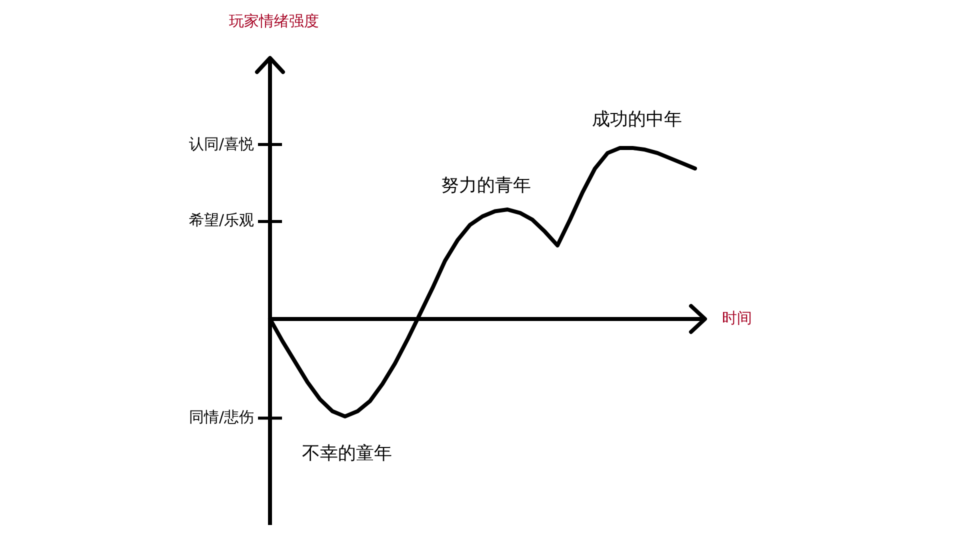  Describe the element at coordinates (347, 453) in the screenshot. I see `text: 不幸的童年` at that location.